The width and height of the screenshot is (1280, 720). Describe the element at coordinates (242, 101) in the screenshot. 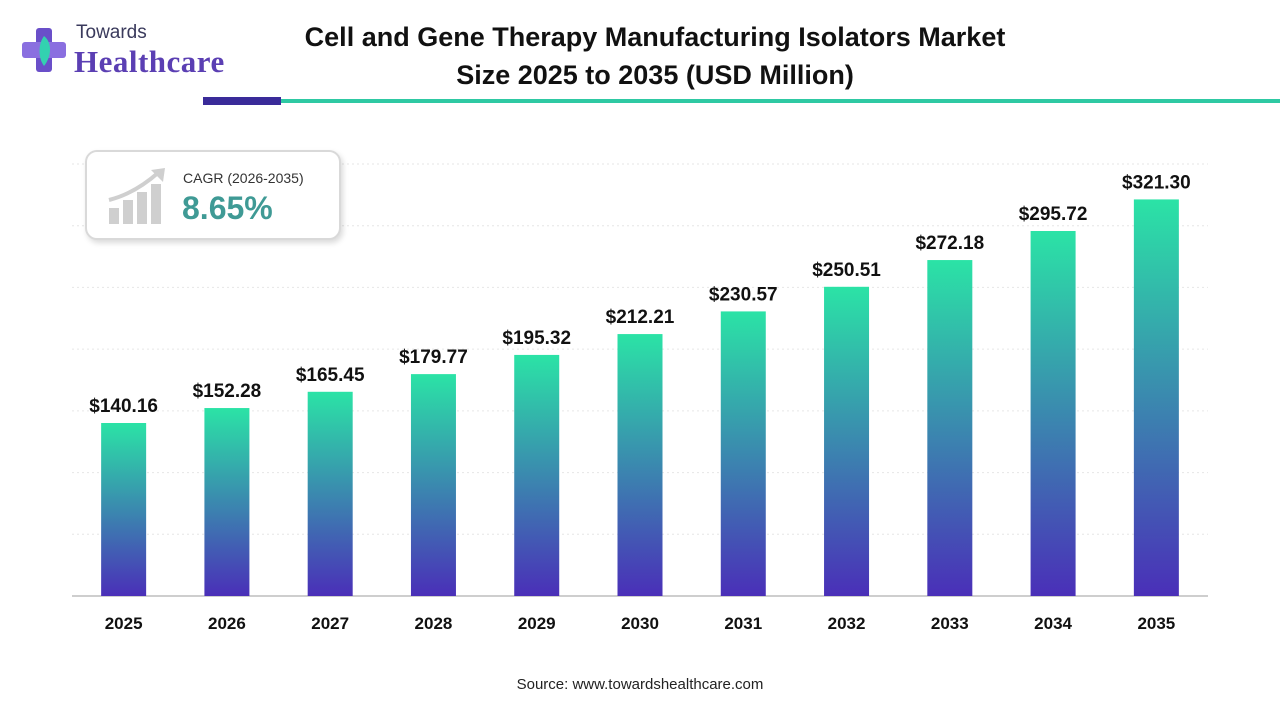

I see `header-accent-rule` at that location.